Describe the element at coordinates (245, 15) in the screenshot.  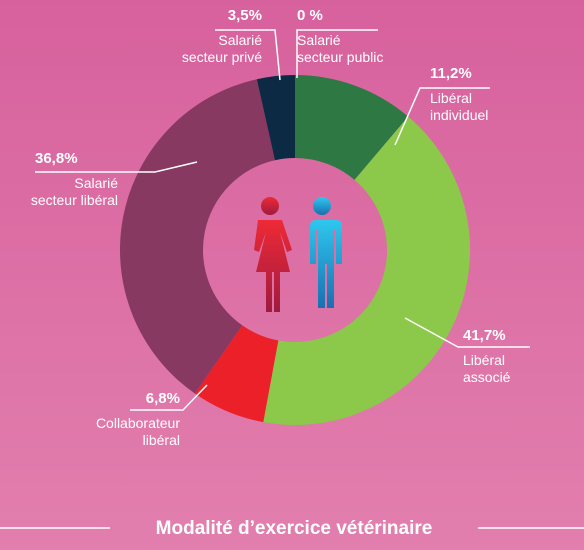
I see `value-label: 3,5%` at that location.